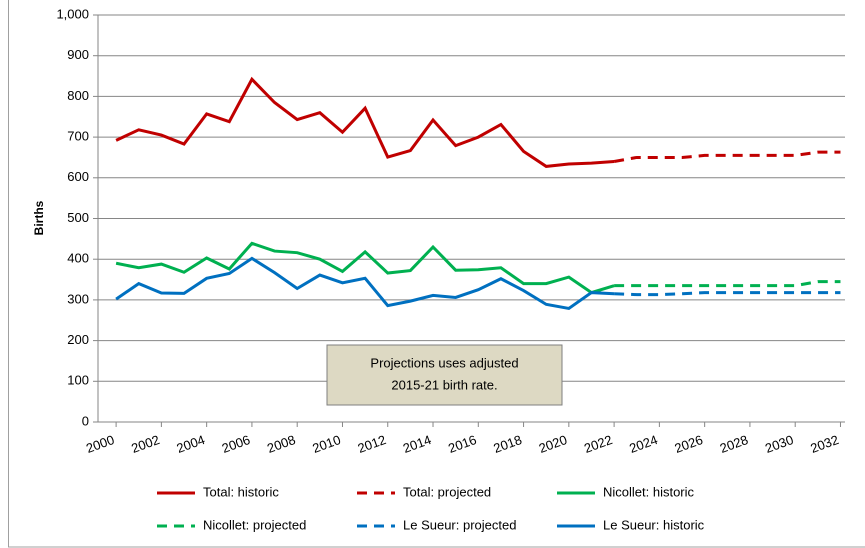 This screenshot has height=548, width=865. What do you see at coordinates (447, 491) in the screenshot?
I see `legend-label: Total: projected` at bounding box center [447, 491].